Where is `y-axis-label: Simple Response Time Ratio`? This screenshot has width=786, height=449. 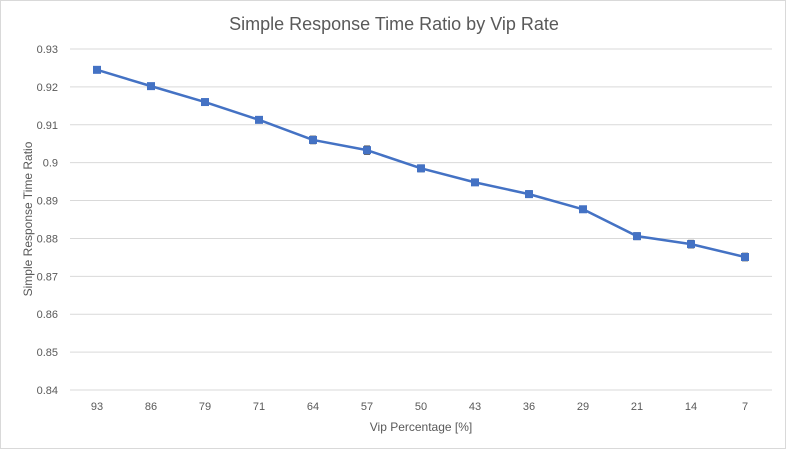 y-axis-label: Simple Response Time Ratio is located at coordinates (28, 218).